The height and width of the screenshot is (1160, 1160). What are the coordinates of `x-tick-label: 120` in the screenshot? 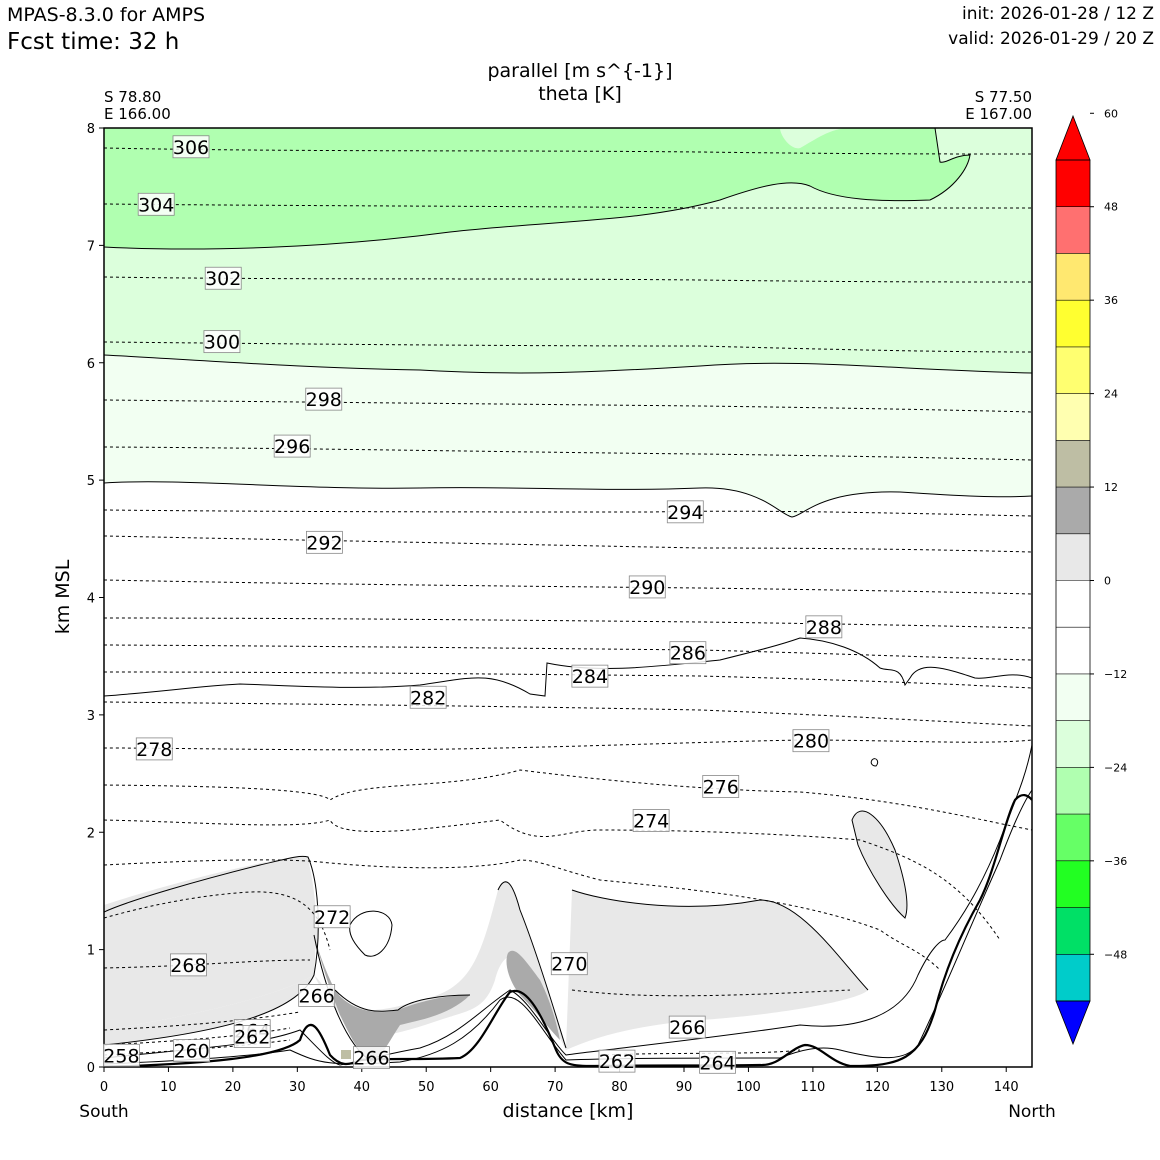 It's located at (877, 1087).